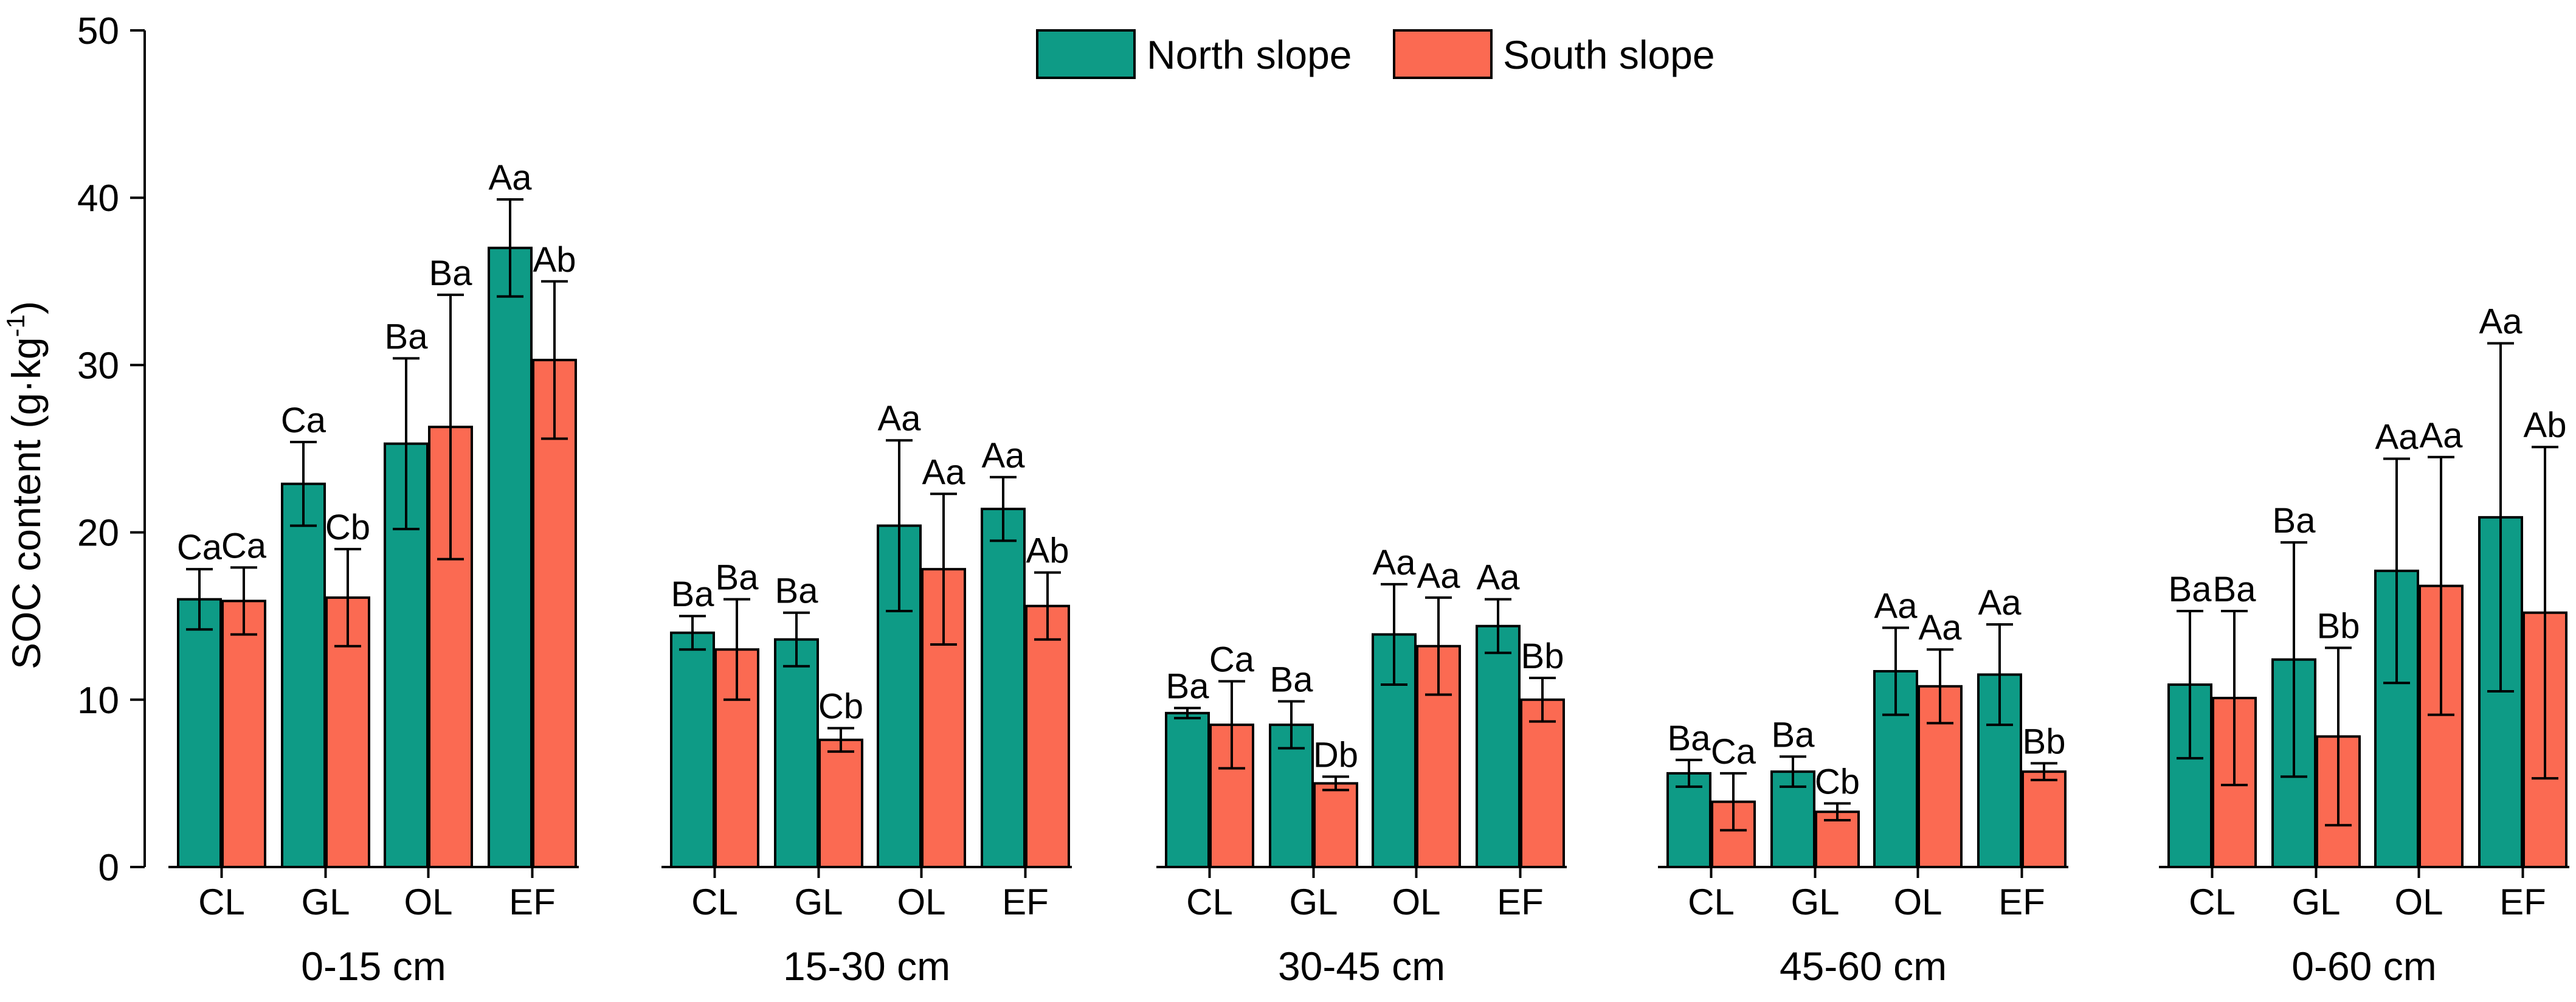 The image size is (2576, 1002). What do you see at coordinates (26, 503) in the screenshot?
I see `y-axis-label-main: SOC content (g·kg` at bounding box center [26, 503].